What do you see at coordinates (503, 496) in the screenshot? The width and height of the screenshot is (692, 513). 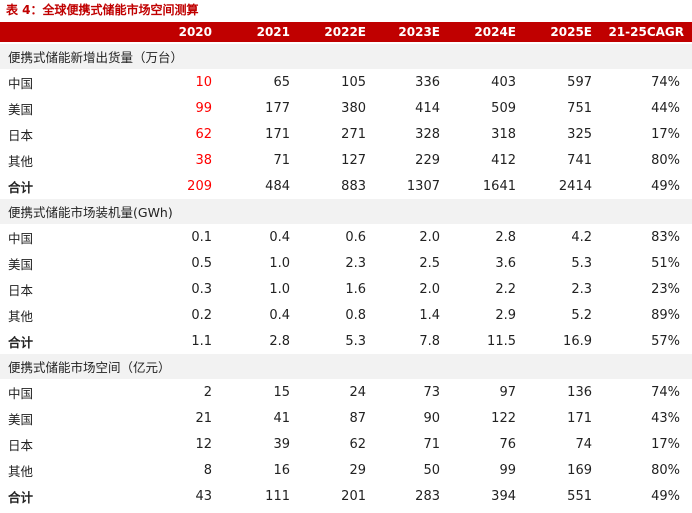 I see `cell-2024e: 394` at bounding box center [503, 496].